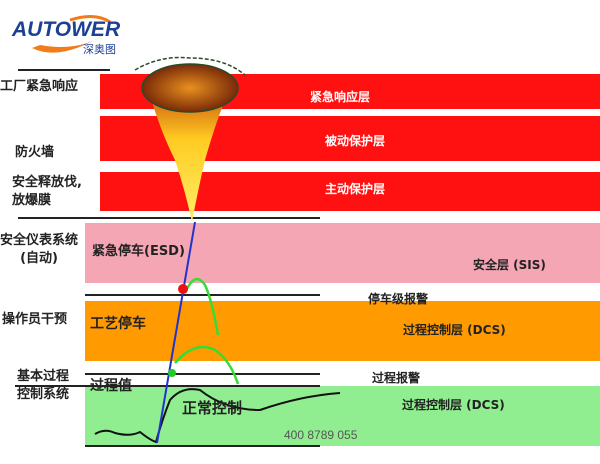 The width and height of the screenshot is (600, 464). What do you see at coordinates (172, 373) in the screenshot?
I see `alarm-point-green` at bounding box center [172, 373].